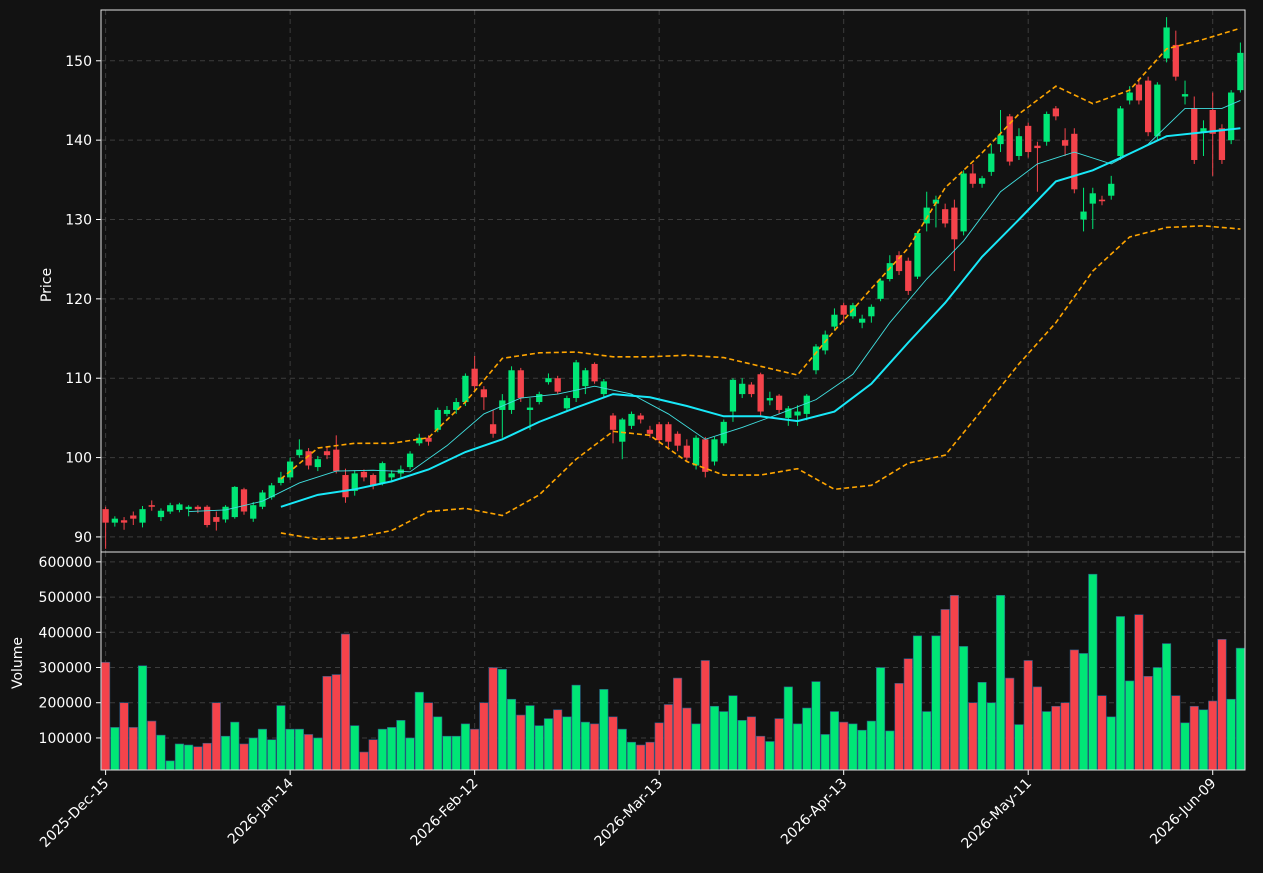 The width and height of the screenshot is (1263, 873). Describe the element at coordinates (65, 739) in the screenshot. I see `y-tick-label: 100000` at that location.